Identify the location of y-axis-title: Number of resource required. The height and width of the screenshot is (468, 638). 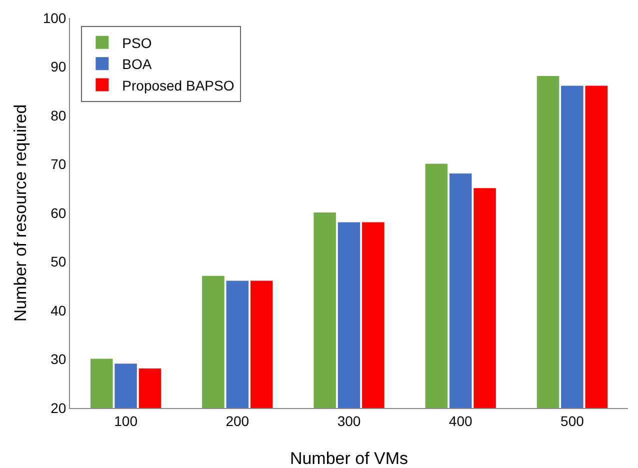
(20, 213).